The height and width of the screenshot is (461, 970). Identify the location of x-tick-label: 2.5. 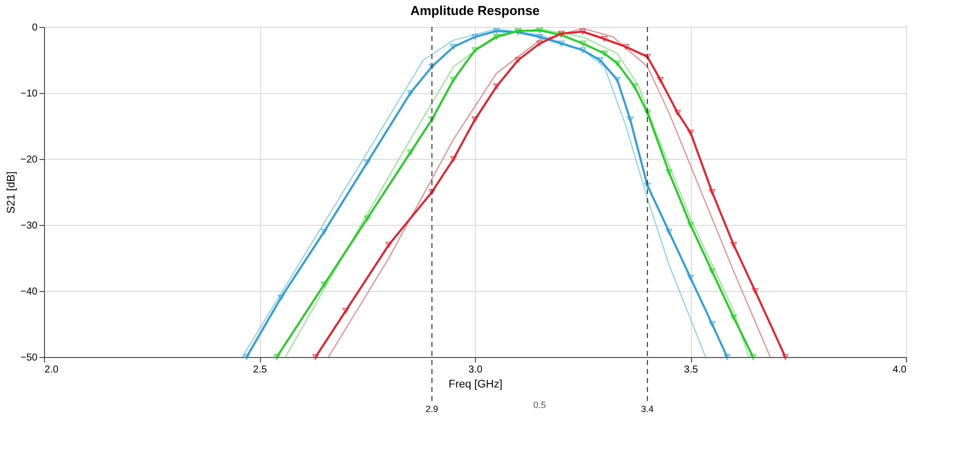
(260, 370).